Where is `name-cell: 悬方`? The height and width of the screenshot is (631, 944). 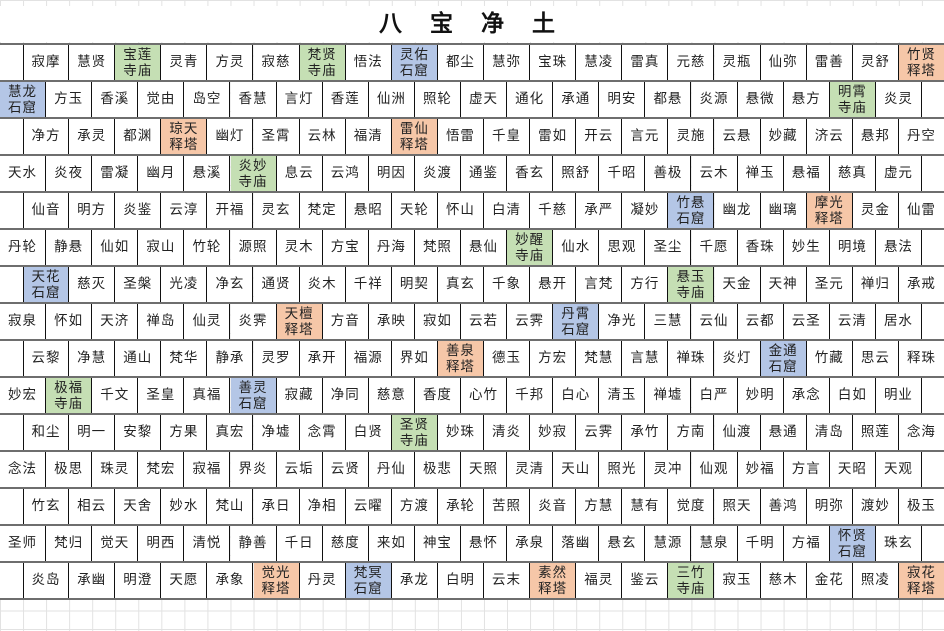 name-cell: 悬方 is located at coordinates (806, 99).